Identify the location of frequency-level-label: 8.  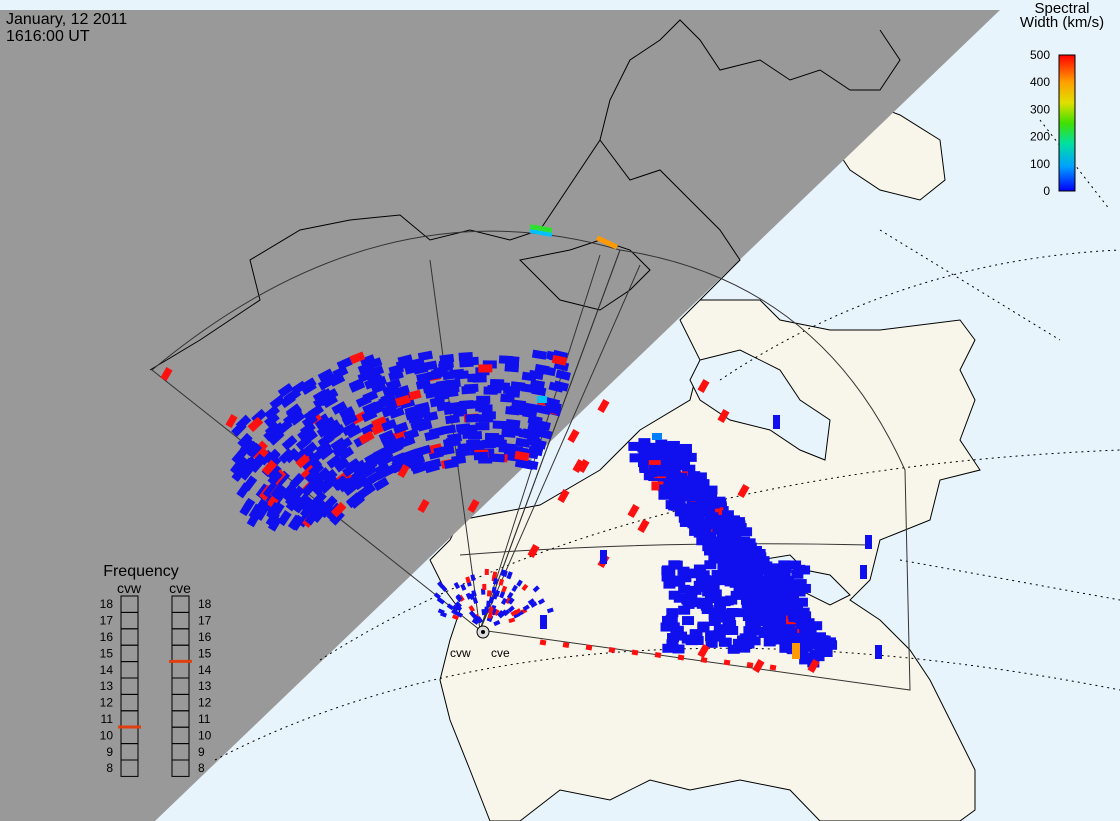
(201, 768).